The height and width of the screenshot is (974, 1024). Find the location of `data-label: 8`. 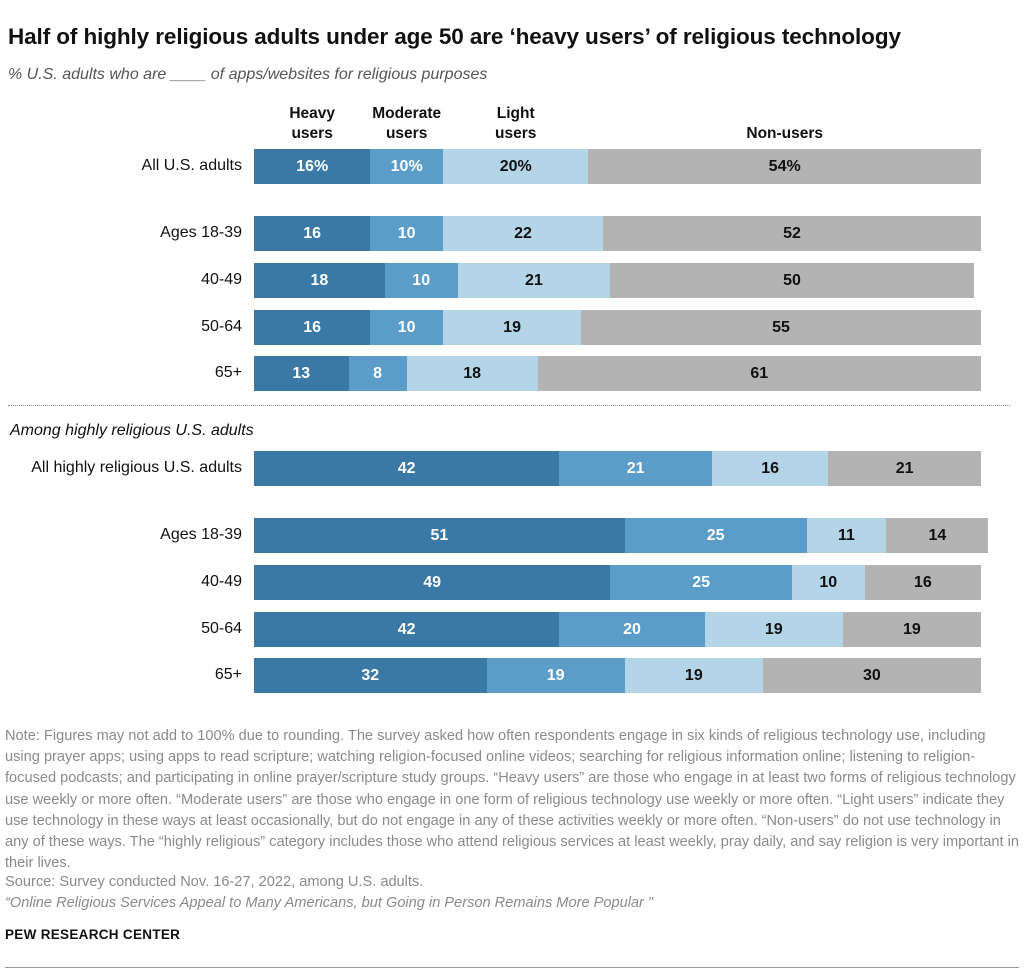

data-label: 8 is located at coordinates (378, 373).